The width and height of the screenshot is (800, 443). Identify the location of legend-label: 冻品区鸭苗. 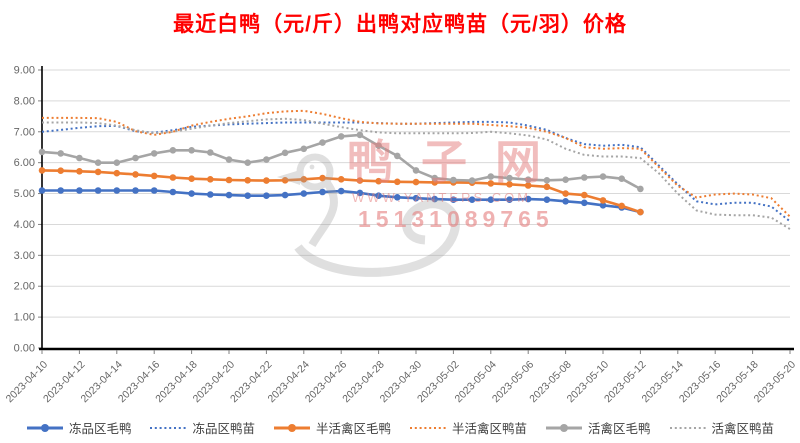
(223, 429).